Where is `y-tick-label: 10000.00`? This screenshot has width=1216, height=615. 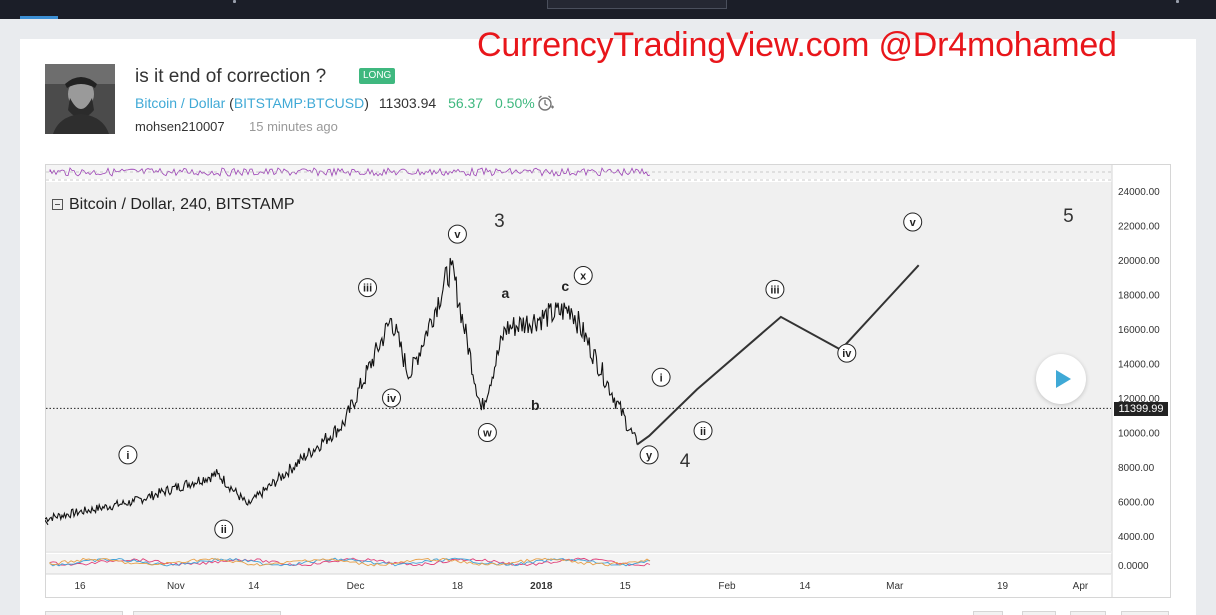
y-tick-label: 10000.00 is located at coordinates (1139, 434).